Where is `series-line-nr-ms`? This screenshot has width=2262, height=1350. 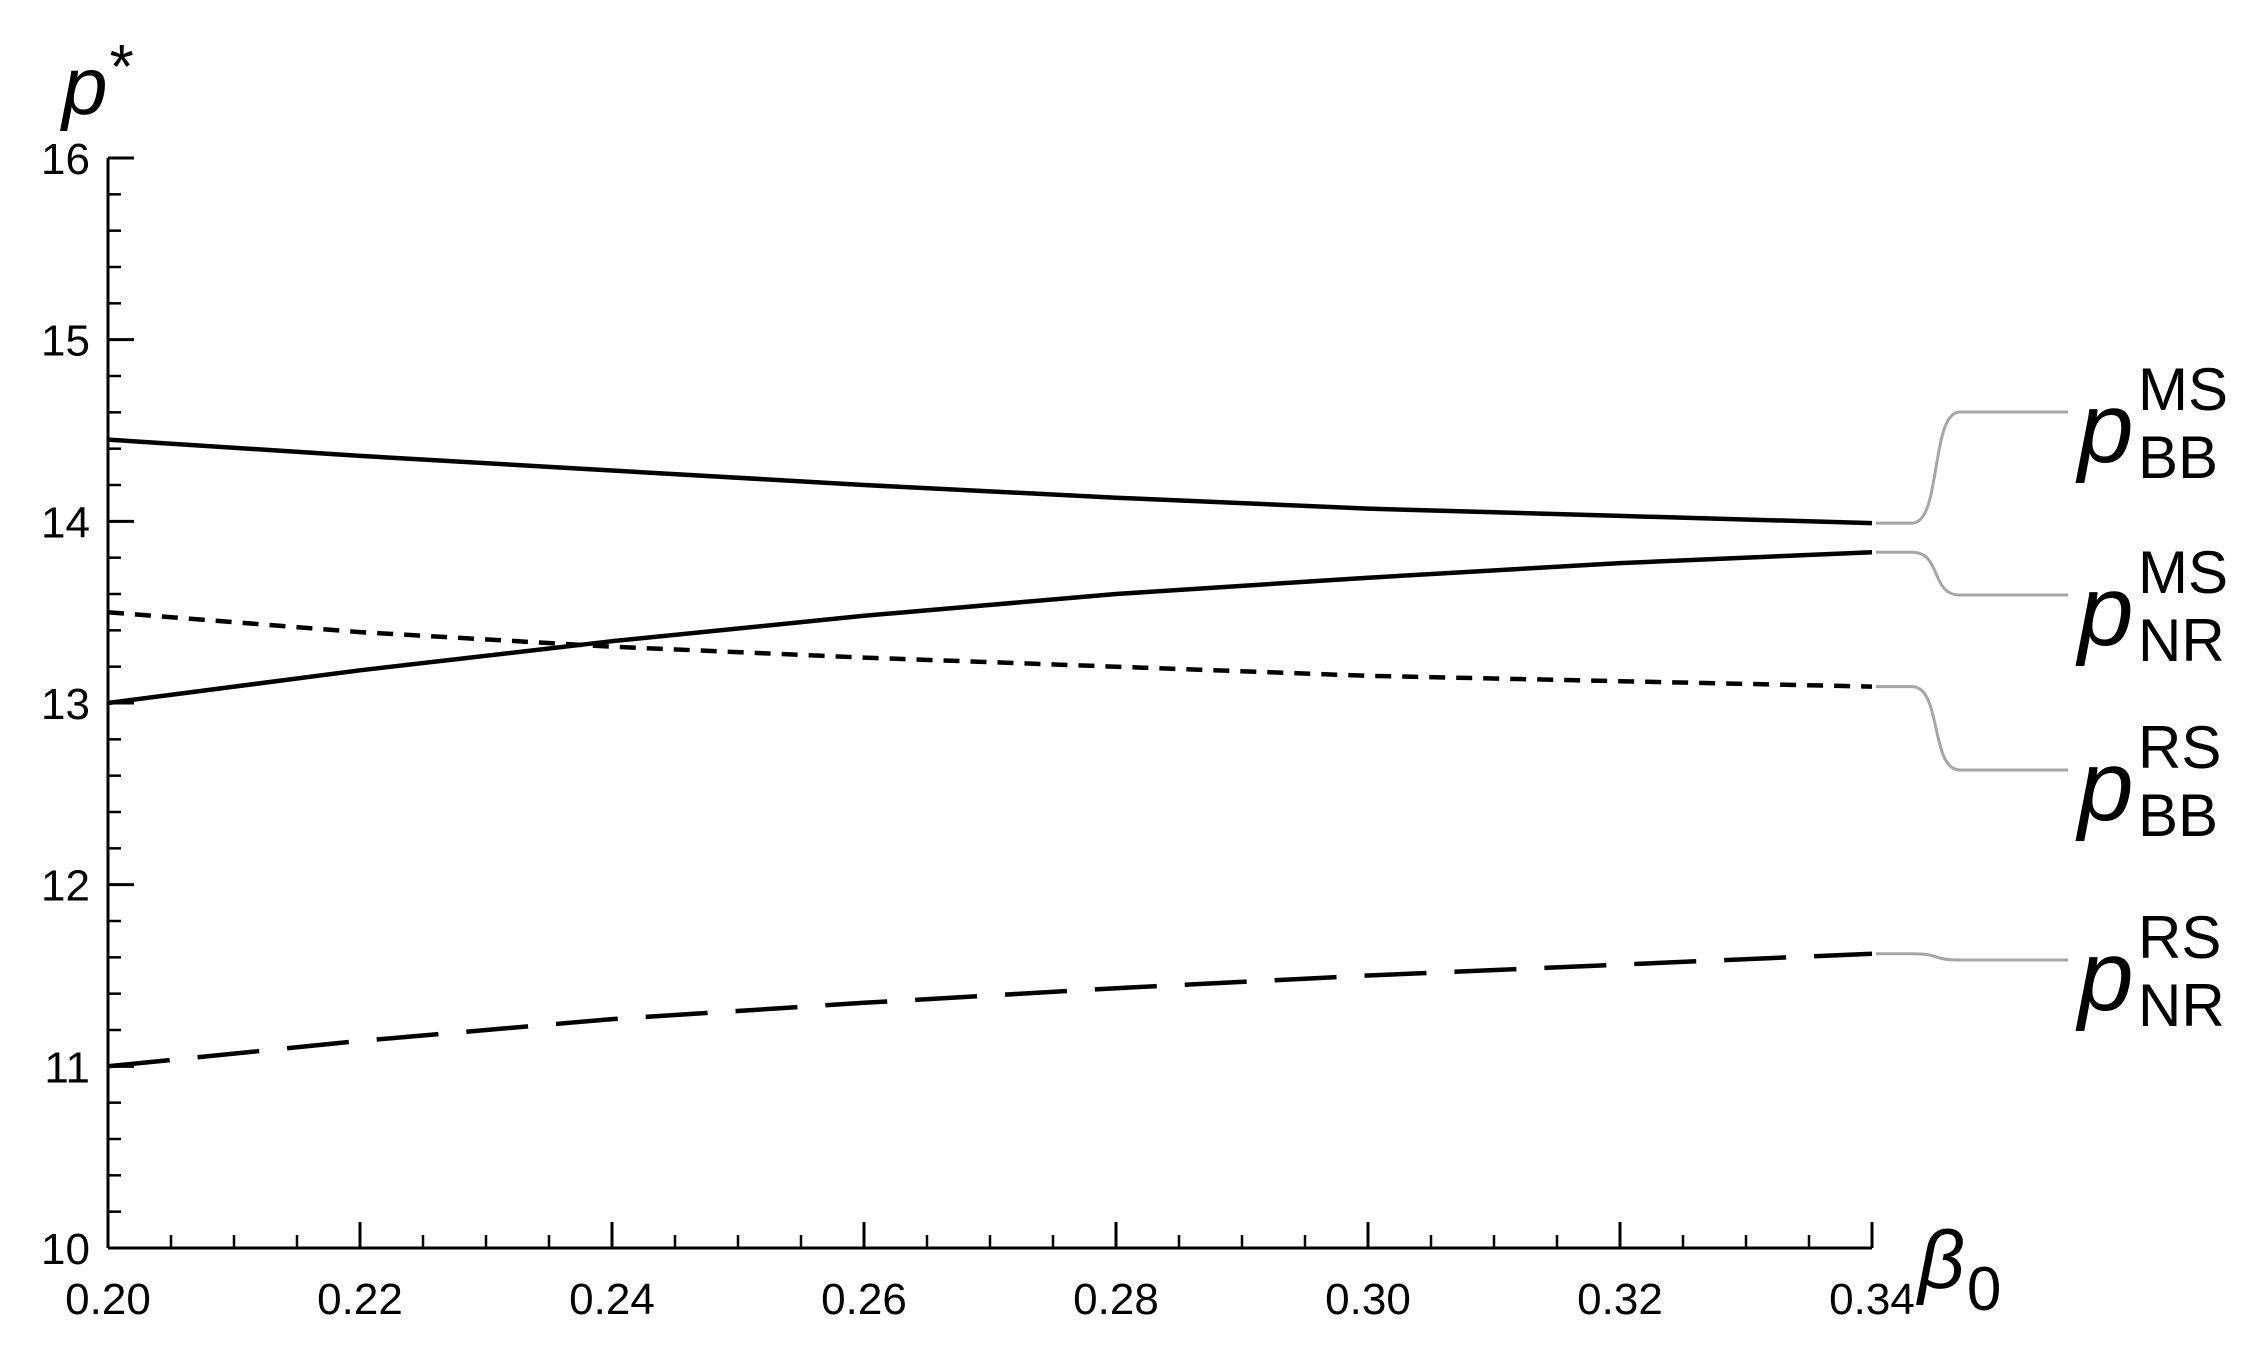 series-line-nr-ms is located at coordinates (990, 627).